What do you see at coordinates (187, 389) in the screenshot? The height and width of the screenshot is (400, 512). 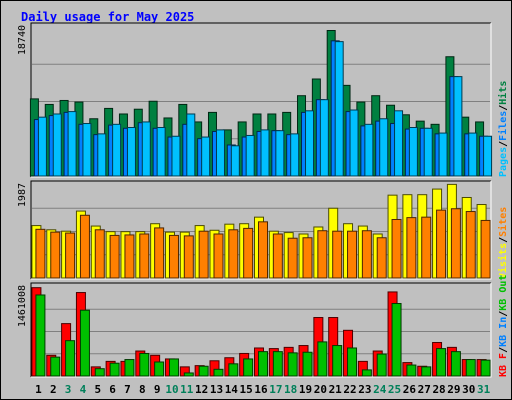 I see `x-tick-day-11: 11` at bounding box center [187, 389].